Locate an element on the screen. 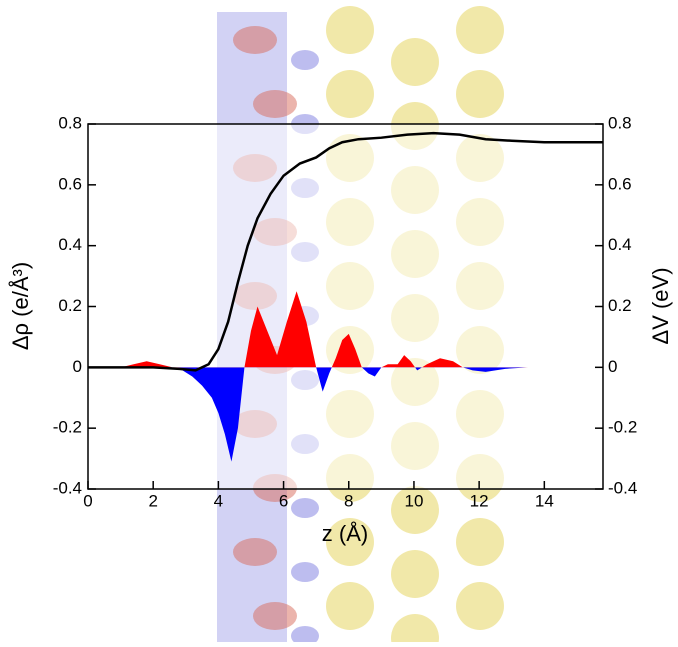  x-tick-label: 12 is located at coordinates (479, 500).